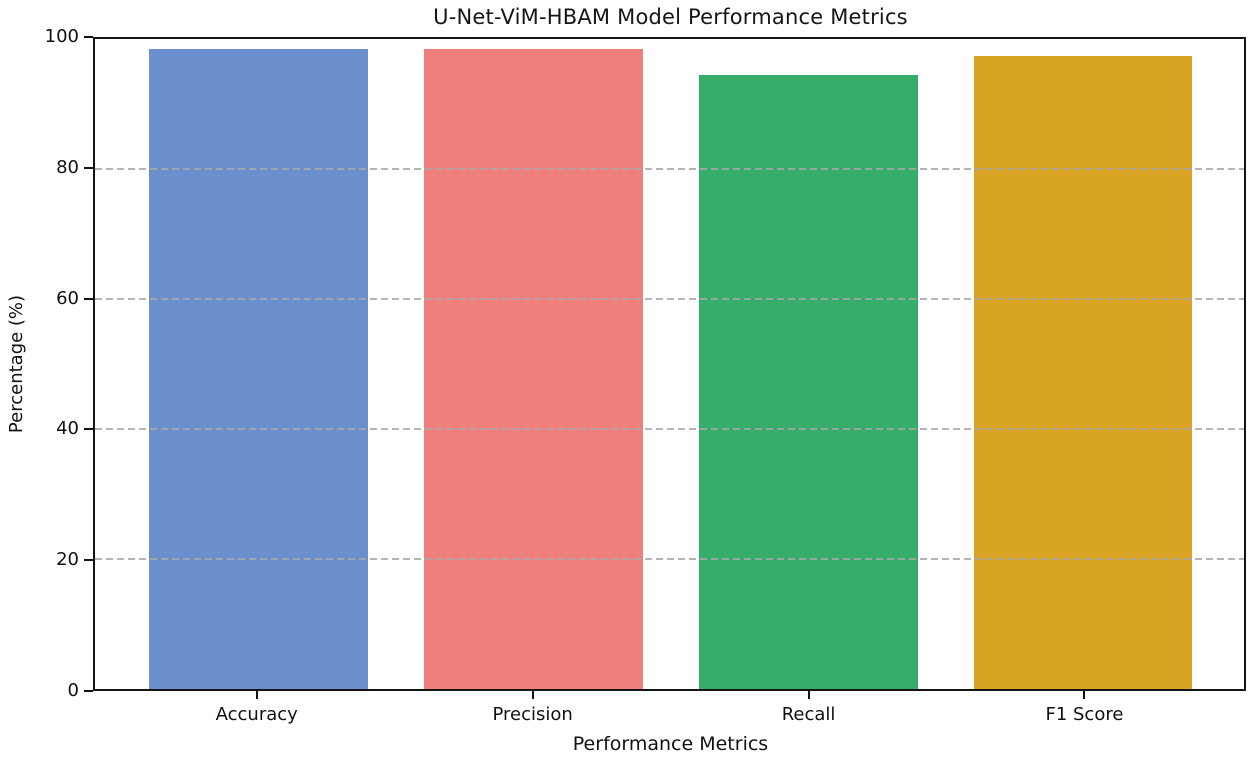  I want to click on y-tick-label: 80, so click(67, 167).